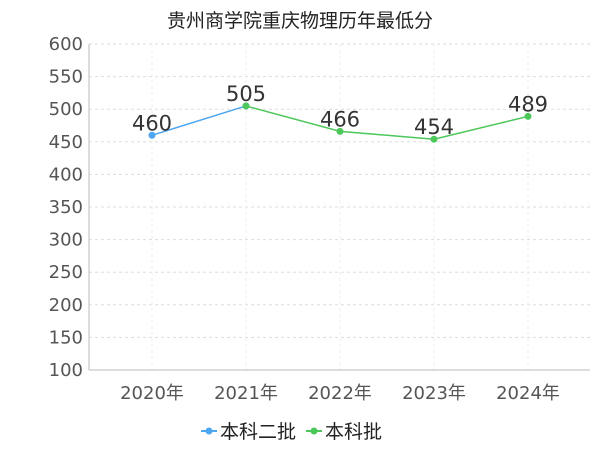 The image size is (600, 450). Describe the element at coordinates (66, 109) in the screenshot. I see `y-tick-label: 500` at that location.